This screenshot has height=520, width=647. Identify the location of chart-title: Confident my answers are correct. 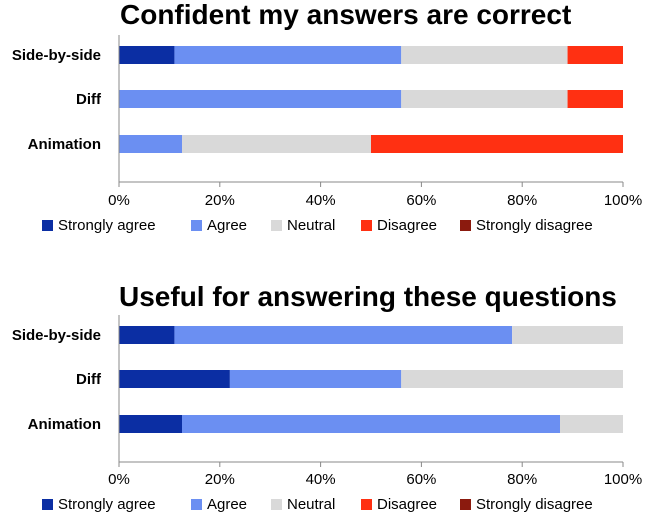
(345, 15).